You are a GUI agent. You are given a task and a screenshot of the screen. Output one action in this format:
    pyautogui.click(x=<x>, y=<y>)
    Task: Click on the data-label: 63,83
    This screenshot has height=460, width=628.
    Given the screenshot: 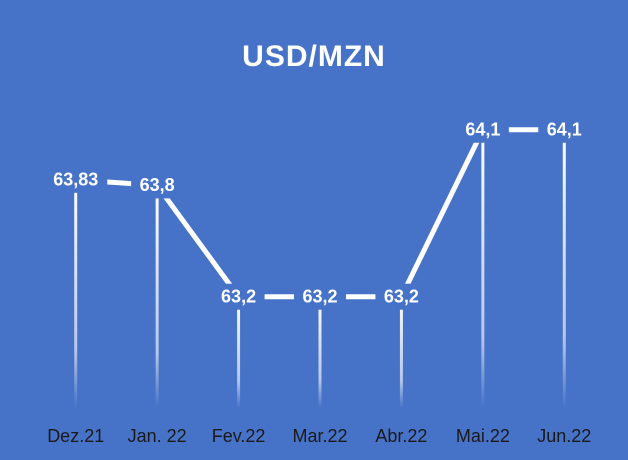 What is the action you would take?
    pyautogui.click(x=75, y=180)
    